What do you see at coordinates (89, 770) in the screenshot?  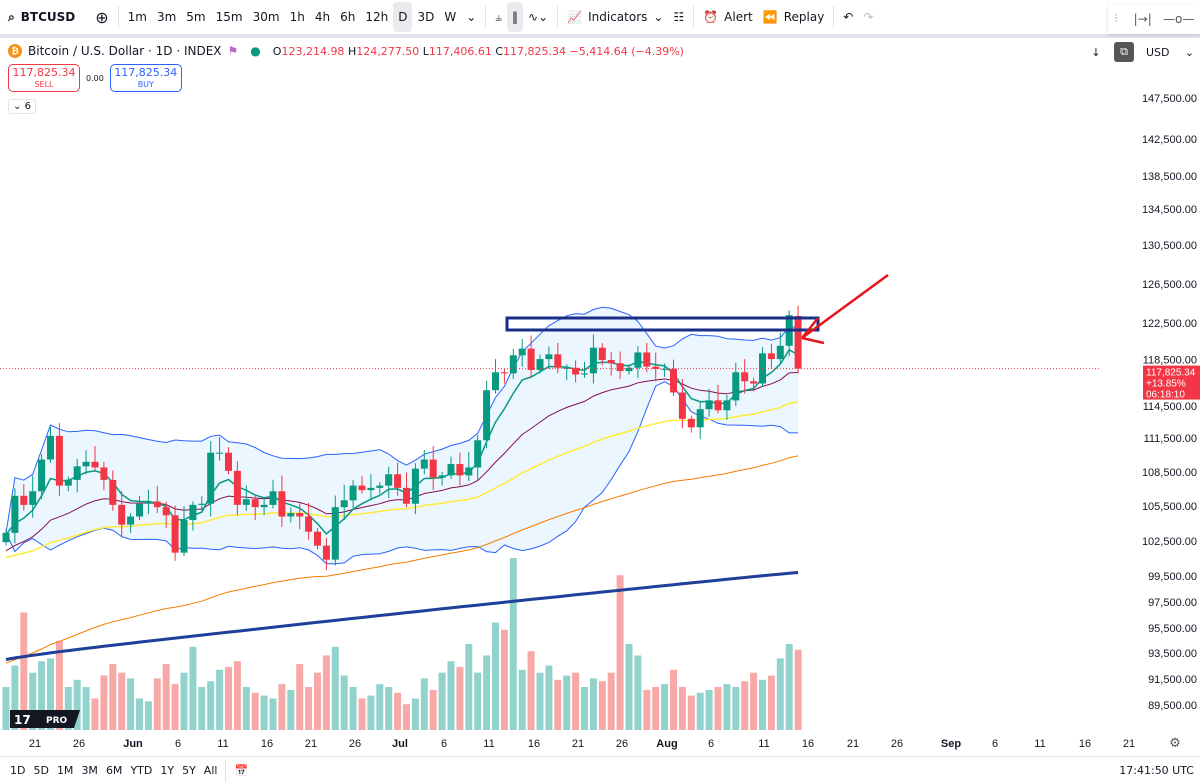 I see `range-3M: 3M` at bounding box center [89, 770].